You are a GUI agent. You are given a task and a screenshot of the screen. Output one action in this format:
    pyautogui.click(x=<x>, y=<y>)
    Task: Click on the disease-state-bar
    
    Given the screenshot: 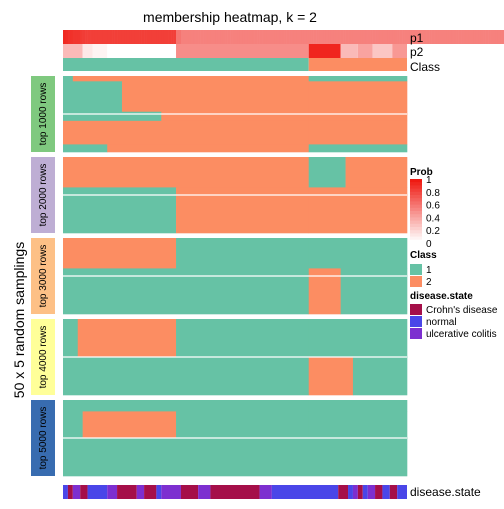 What is the action you would take?
    pyautogui.click(x=235, y=492)
    